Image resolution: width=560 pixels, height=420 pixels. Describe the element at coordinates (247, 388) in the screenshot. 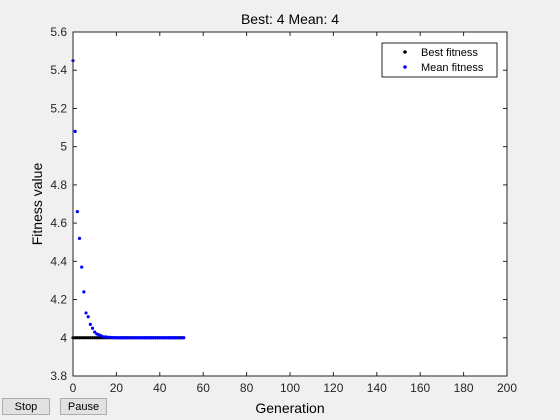

I see `x-tick-label: 80` at that location.